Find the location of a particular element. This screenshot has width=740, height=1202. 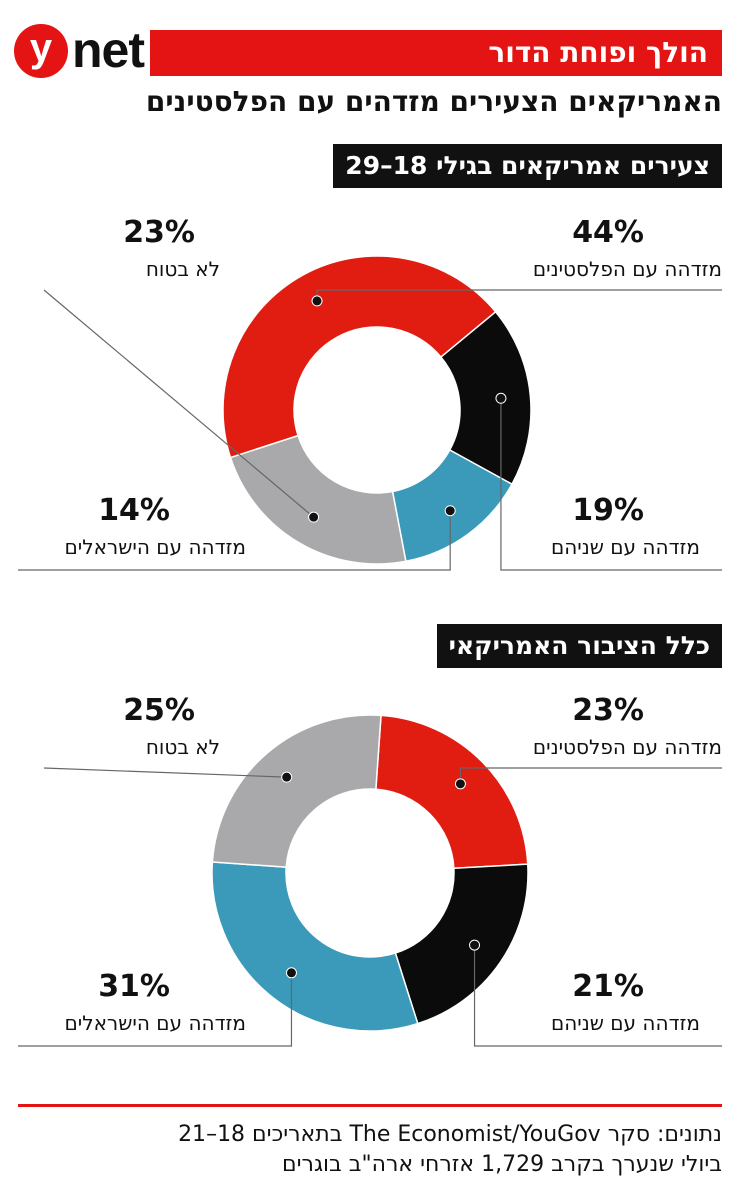

donut-chart-general is located at coordinates (370, 873).